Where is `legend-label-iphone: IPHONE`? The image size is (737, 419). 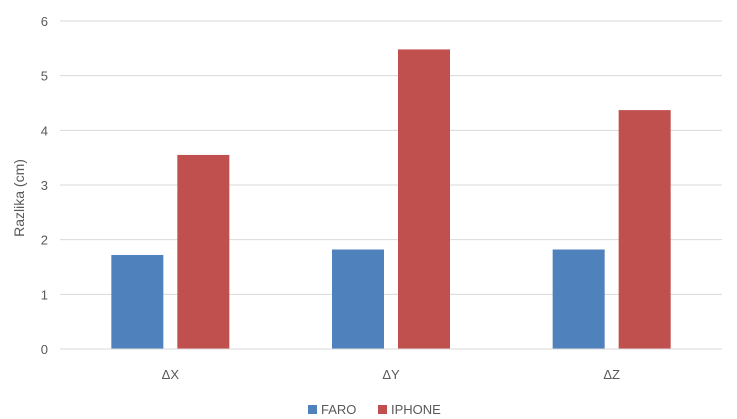
legend-label-iphone: IPHONE is located at coordinates (416, 409).